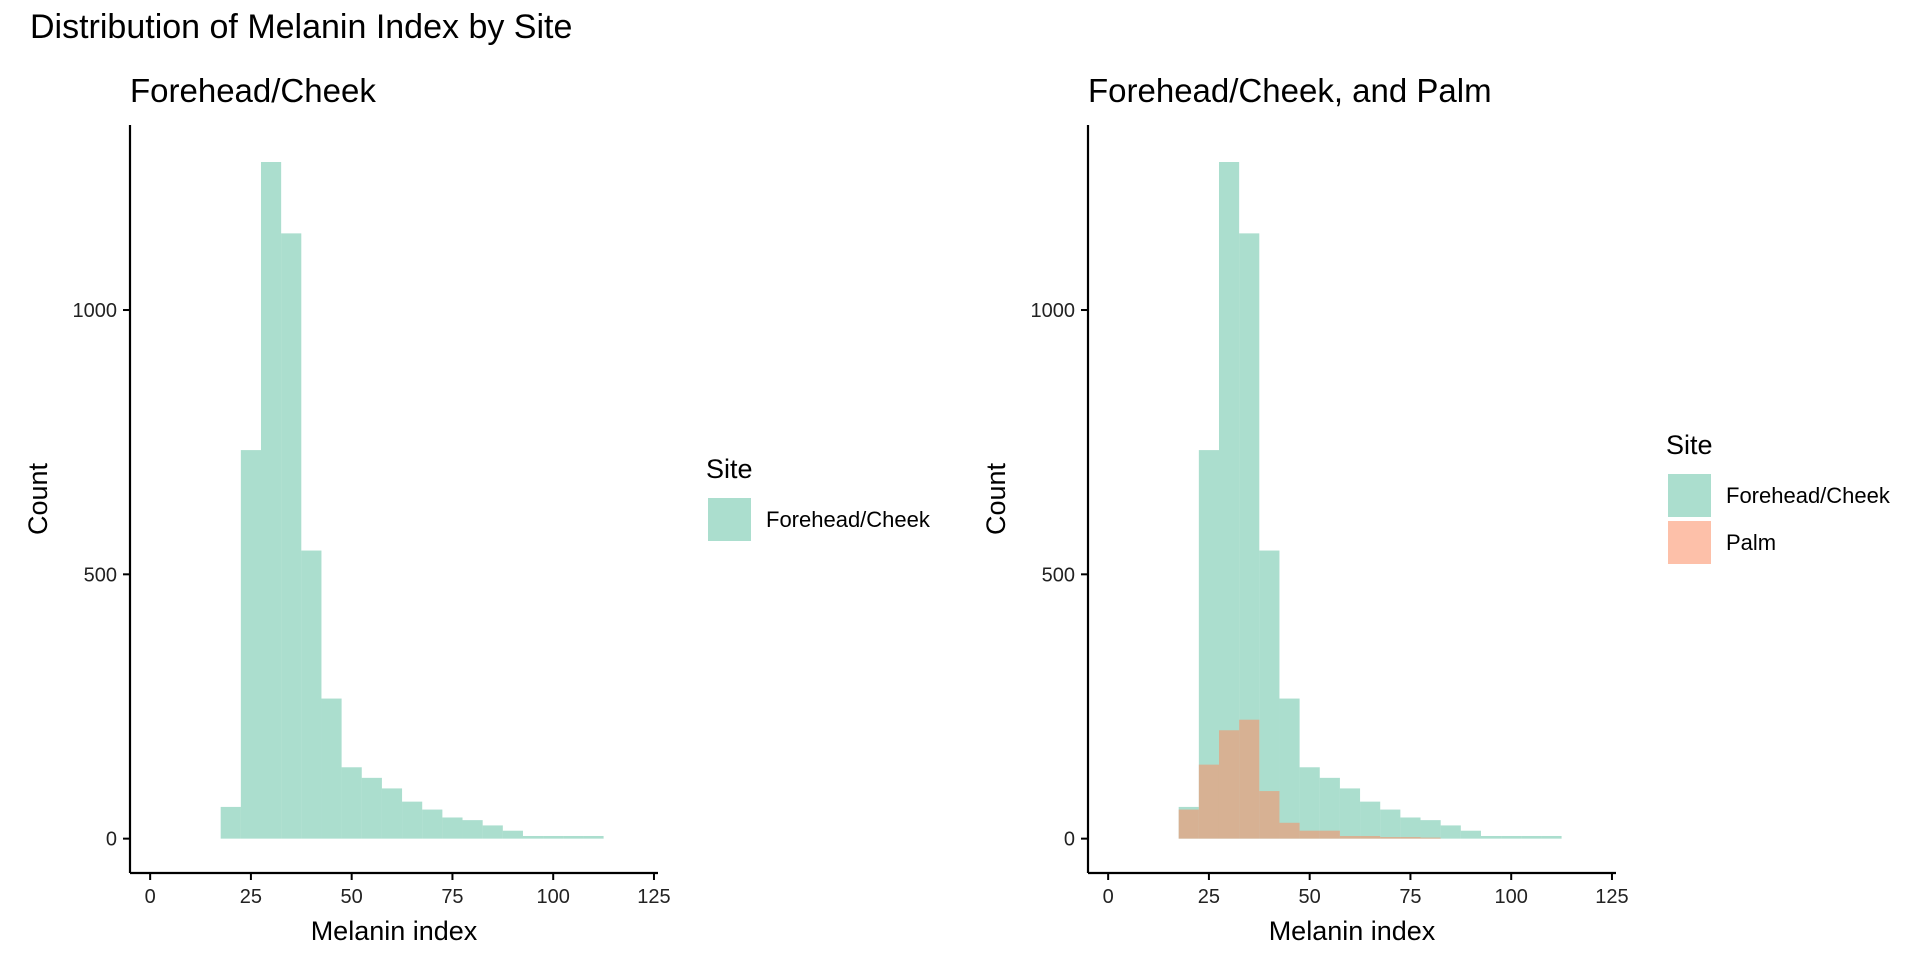 The height and width of the screenshot is (960, 1920). Describe the element at coordinates (301, 27) in the screenshot. I see `figure-title: Distribution of Melanin Index by Site` at that location.